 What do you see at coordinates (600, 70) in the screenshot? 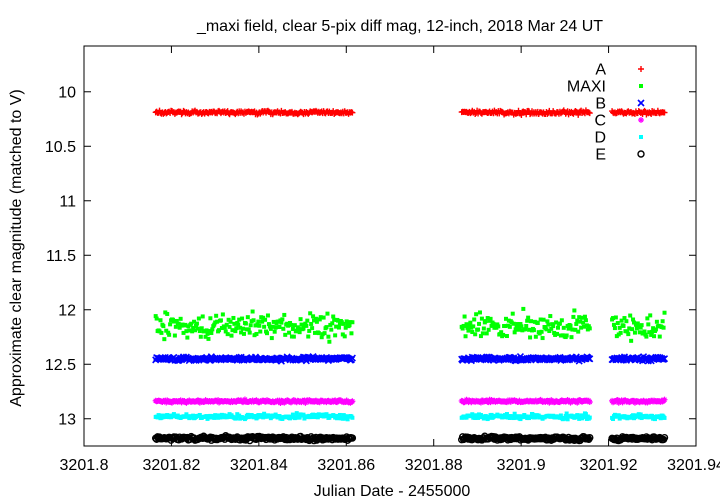
I see `legend-label: A` at bounding box center [600, 70].